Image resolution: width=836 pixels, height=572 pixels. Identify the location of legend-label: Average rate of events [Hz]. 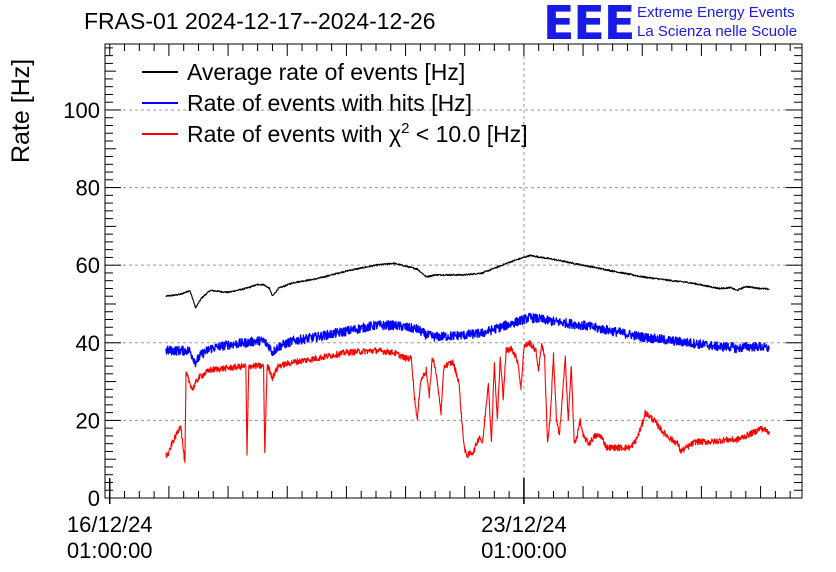
(326, 72).